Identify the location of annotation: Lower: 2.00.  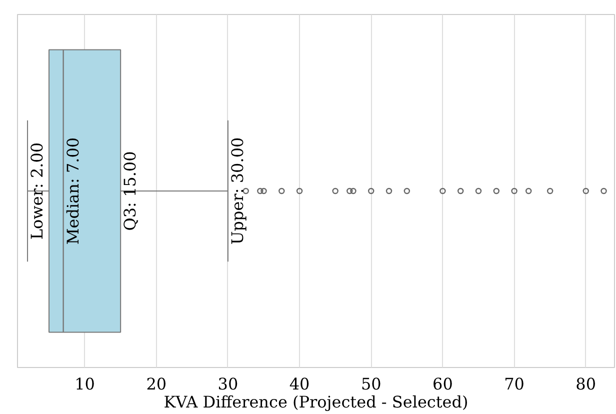
(37, 191).